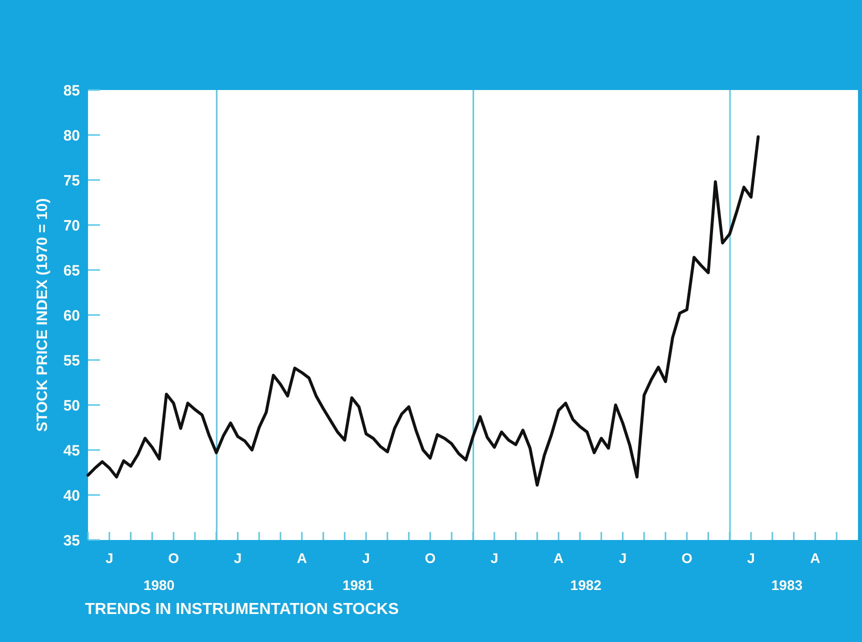  What do you see at coordinates (71, 361) in the screenshot?
I see `y-tick-label: 55` at bounding box center [71, 361].